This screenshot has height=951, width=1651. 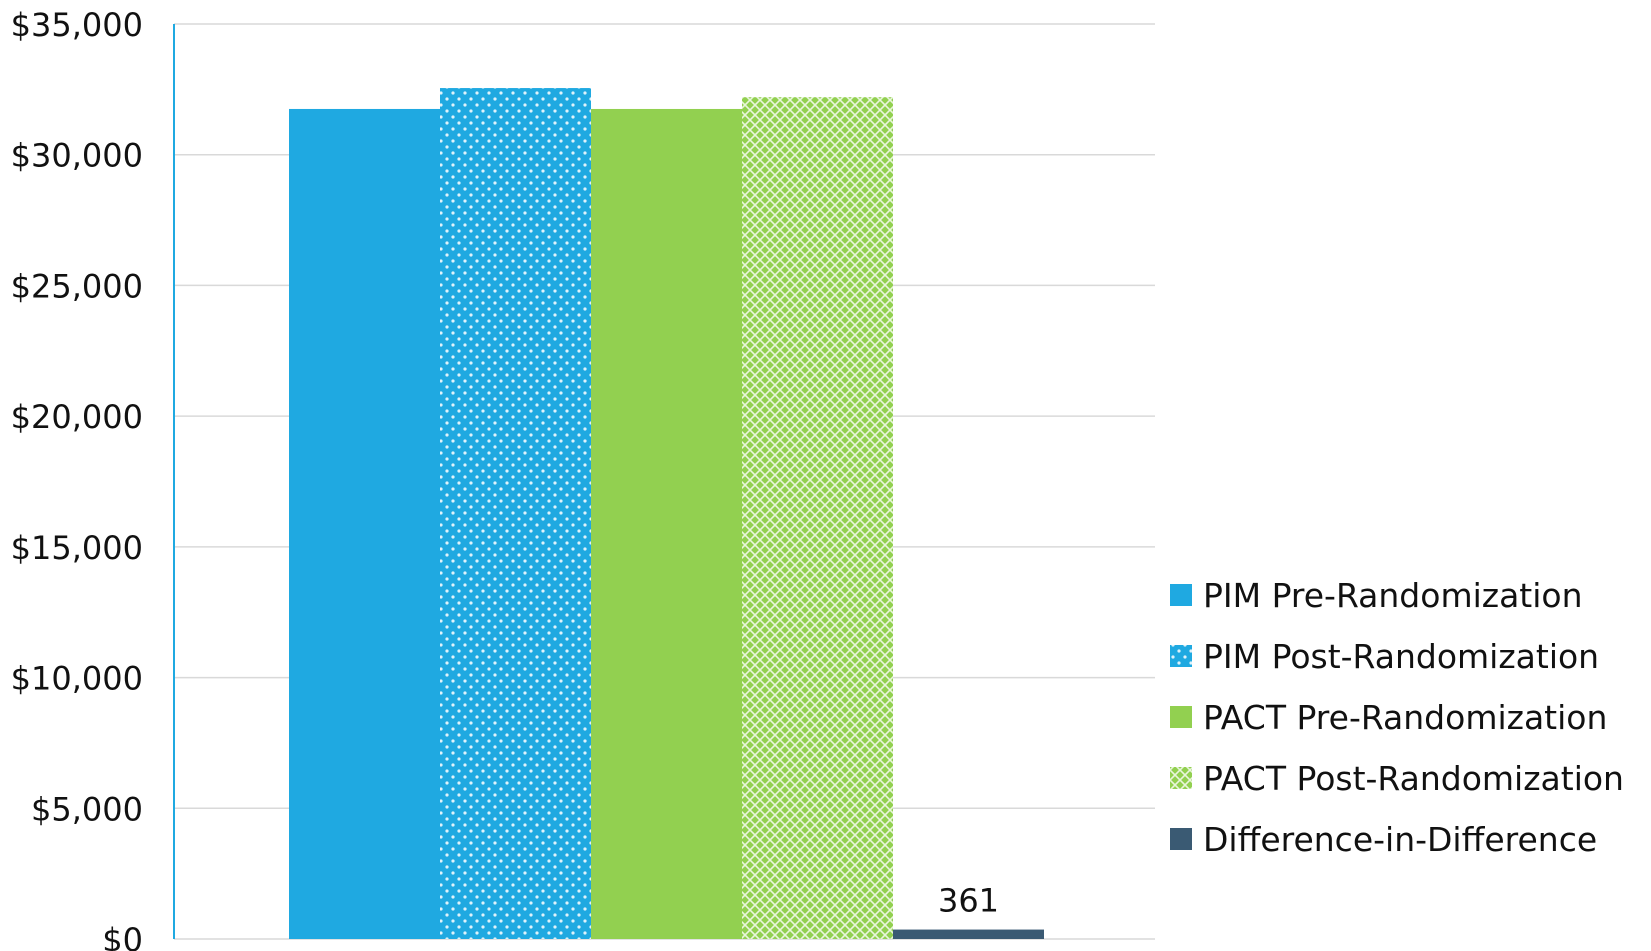 What do you see at coordinates (77, 548) in the screenshot?
I see `y-tick-label: $15,000` at bounding box center [77, 548].